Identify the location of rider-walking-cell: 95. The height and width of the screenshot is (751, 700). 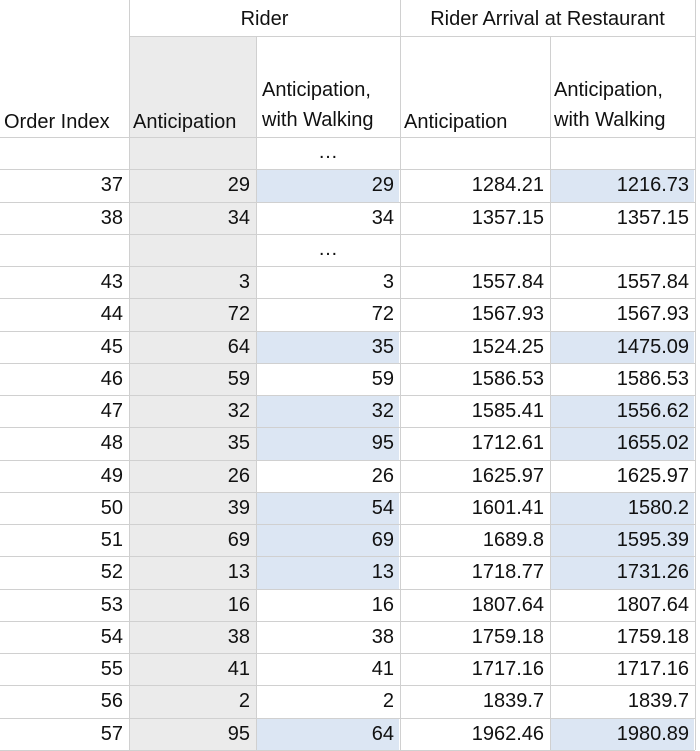
(382, 443).